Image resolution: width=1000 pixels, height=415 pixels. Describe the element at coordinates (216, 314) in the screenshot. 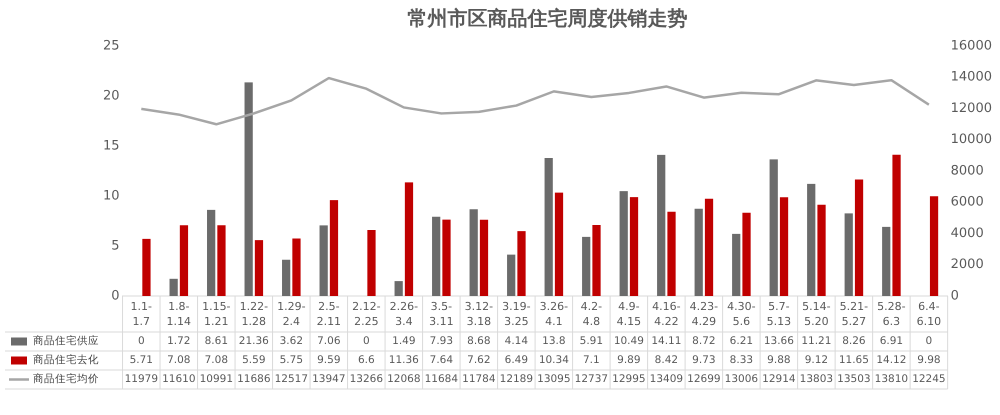

I see `x-tick-label: 1.15-1.21` at that location.